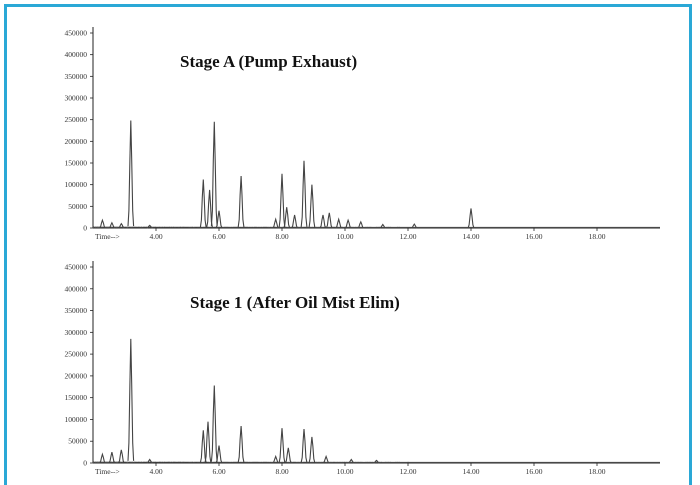  What do you see at coordinates (268, 61) in the screenshot?
I see `chart-title: Stage A (Pump Exhaust)` at bounding box center [268, 61].